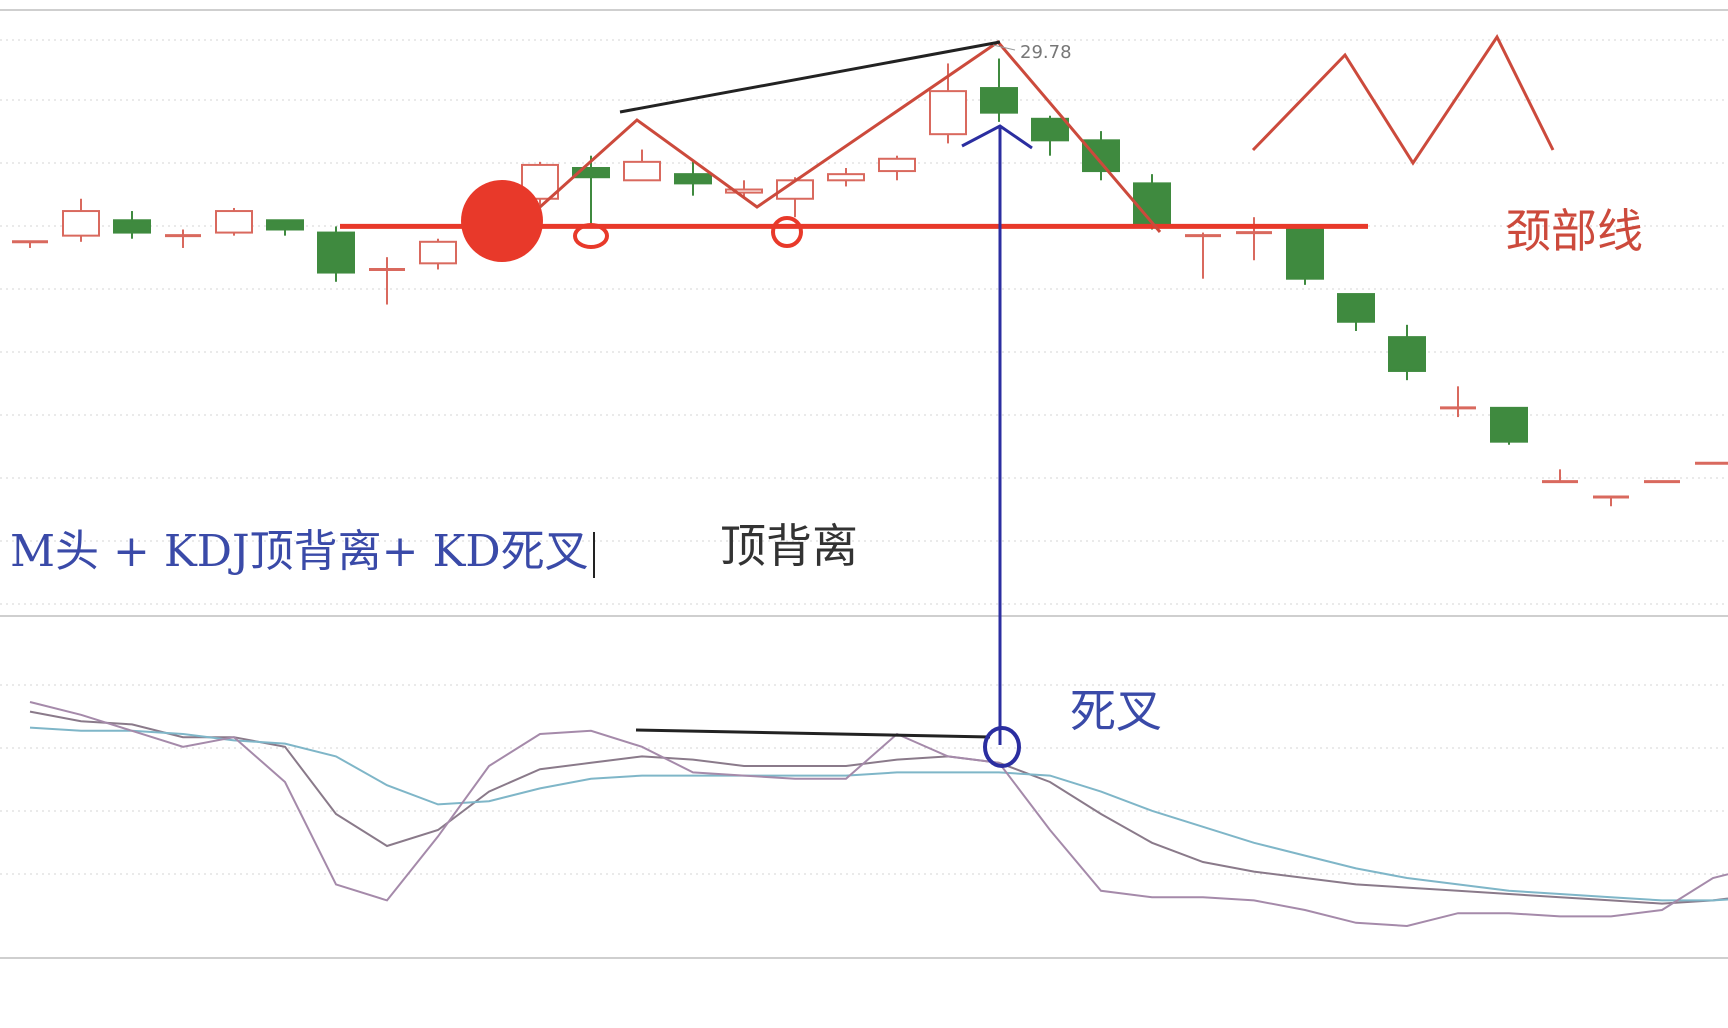  Describe the element at coordinates (789, 546) in the screenshot. I see `divergence-label: 顶背离` at that location.